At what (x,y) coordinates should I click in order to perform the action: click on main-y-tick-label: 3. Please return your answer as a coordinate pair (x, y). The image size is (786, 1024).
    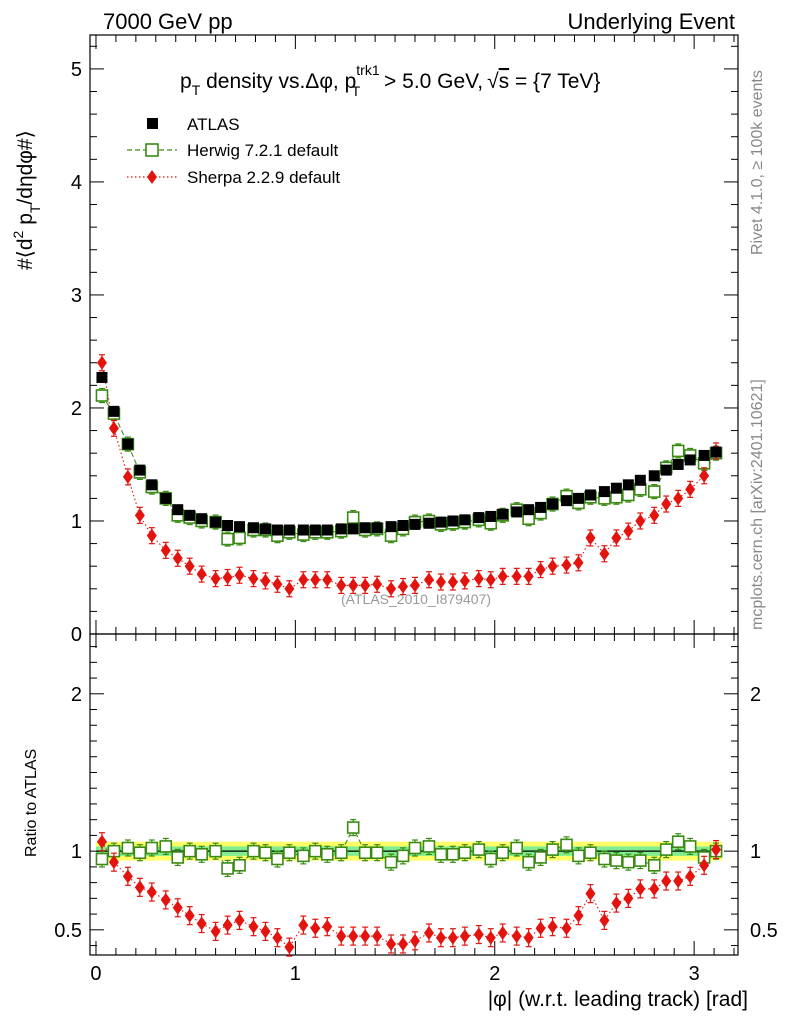
    Looking at the image, I should click on (76, 296).